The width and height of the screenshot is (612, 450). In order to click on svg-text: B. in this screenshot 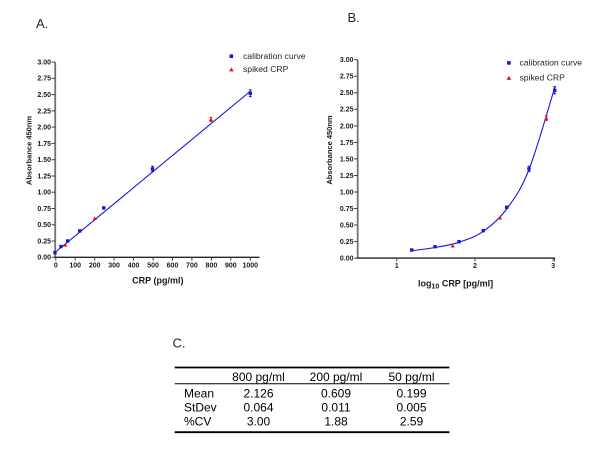, I will do `click(354, 17)`.